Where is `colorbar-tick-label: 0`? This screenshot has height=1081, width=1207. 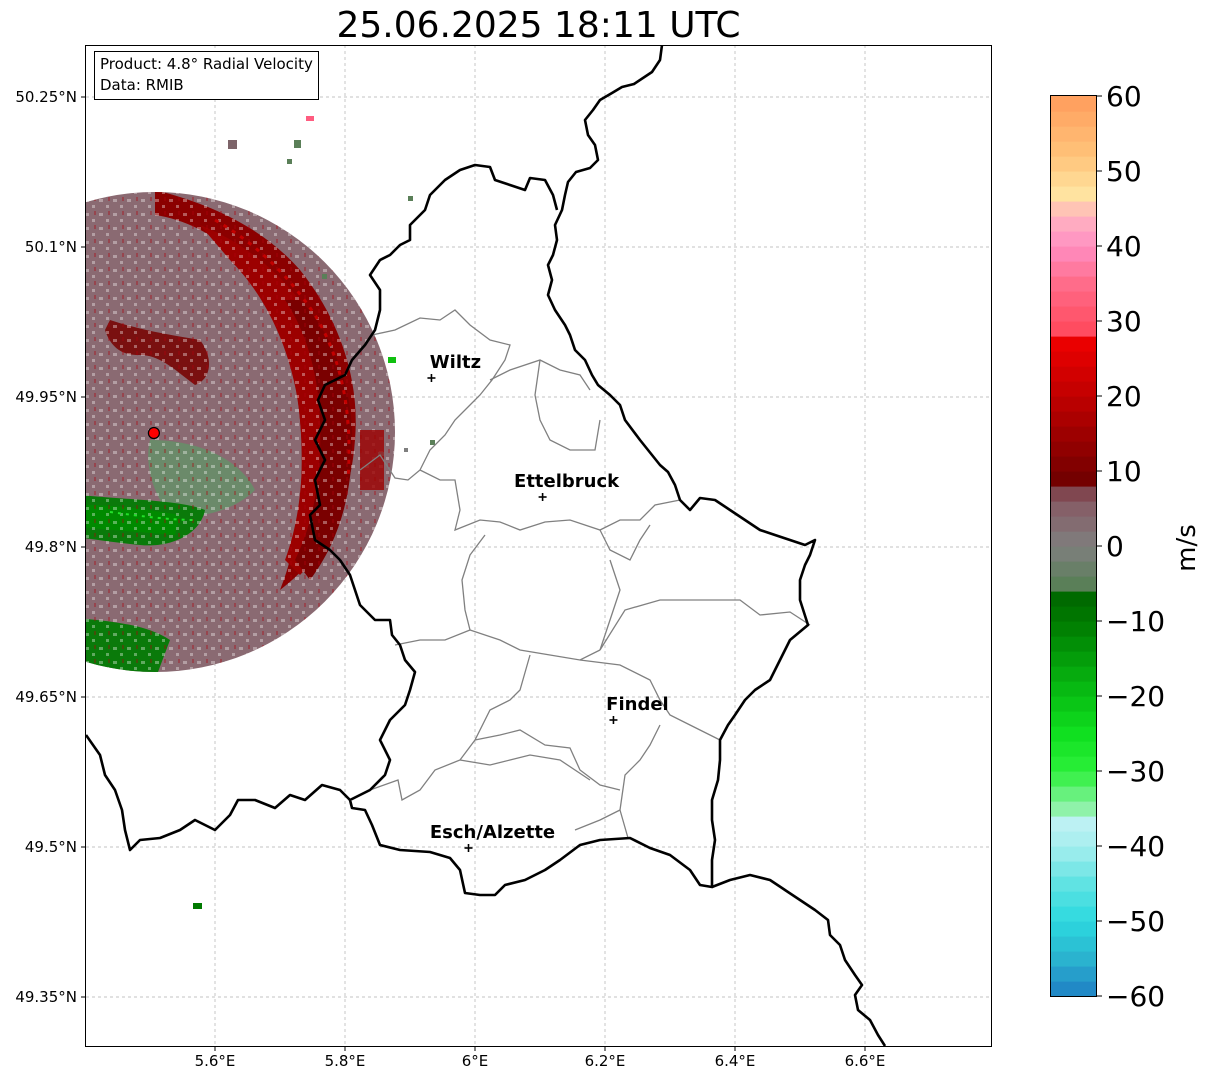
colorbar-tick-label: 0 is located at coordinates (1115, 546).